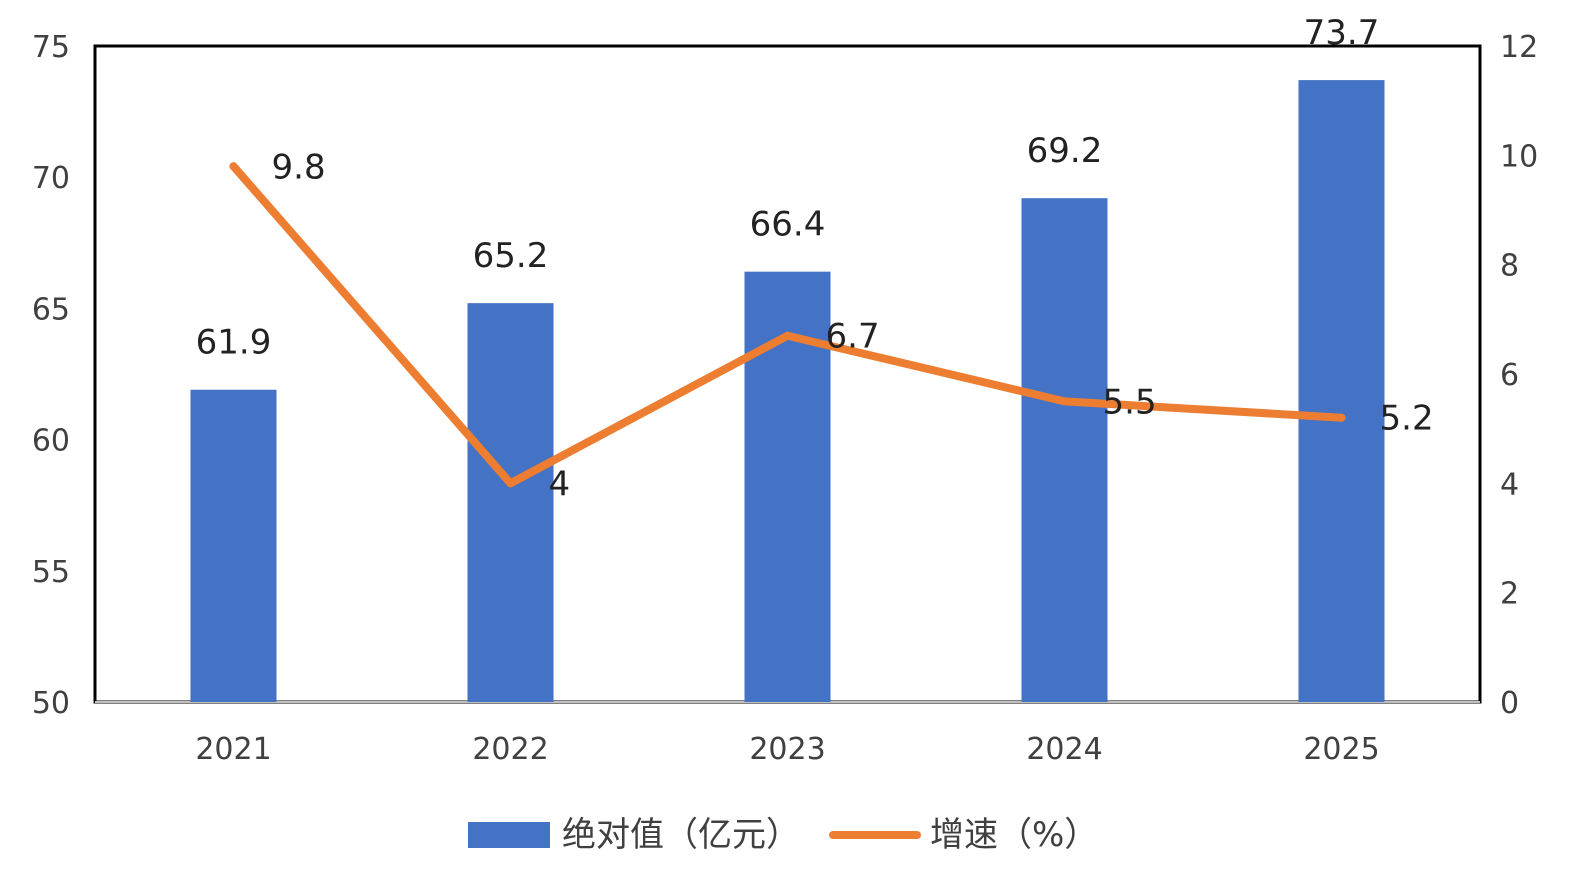 This screenshot has height=885, width=1584. Describe the element at coordinates (299, 167) in the screenshot. I see `line-value-label: 9.8` at that location.